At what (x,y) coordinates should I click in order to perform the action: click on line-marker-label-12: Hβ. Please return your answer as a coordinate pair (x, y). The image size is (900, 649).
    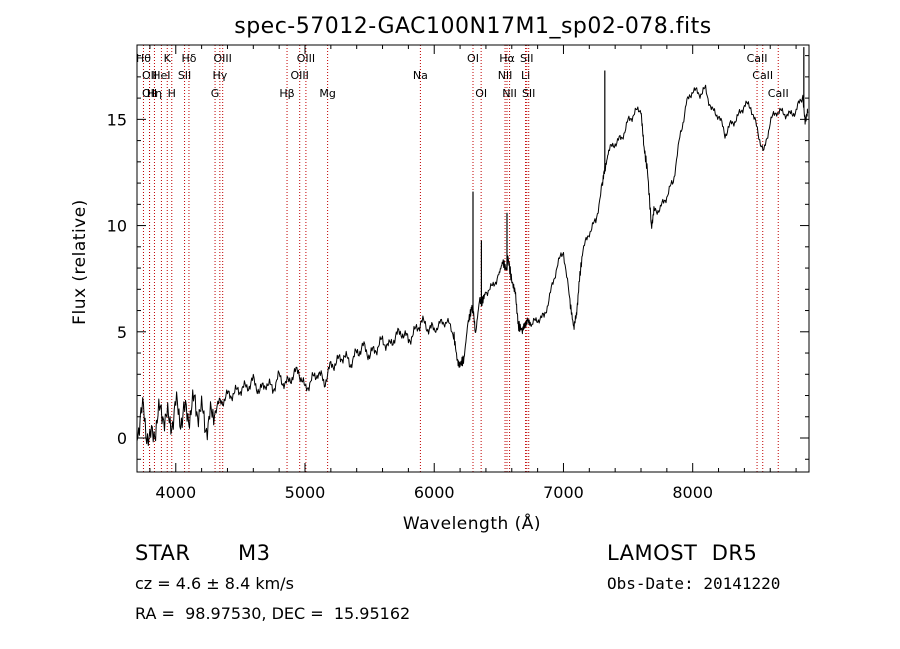
    Looking at the image, I should click on (286, 93).